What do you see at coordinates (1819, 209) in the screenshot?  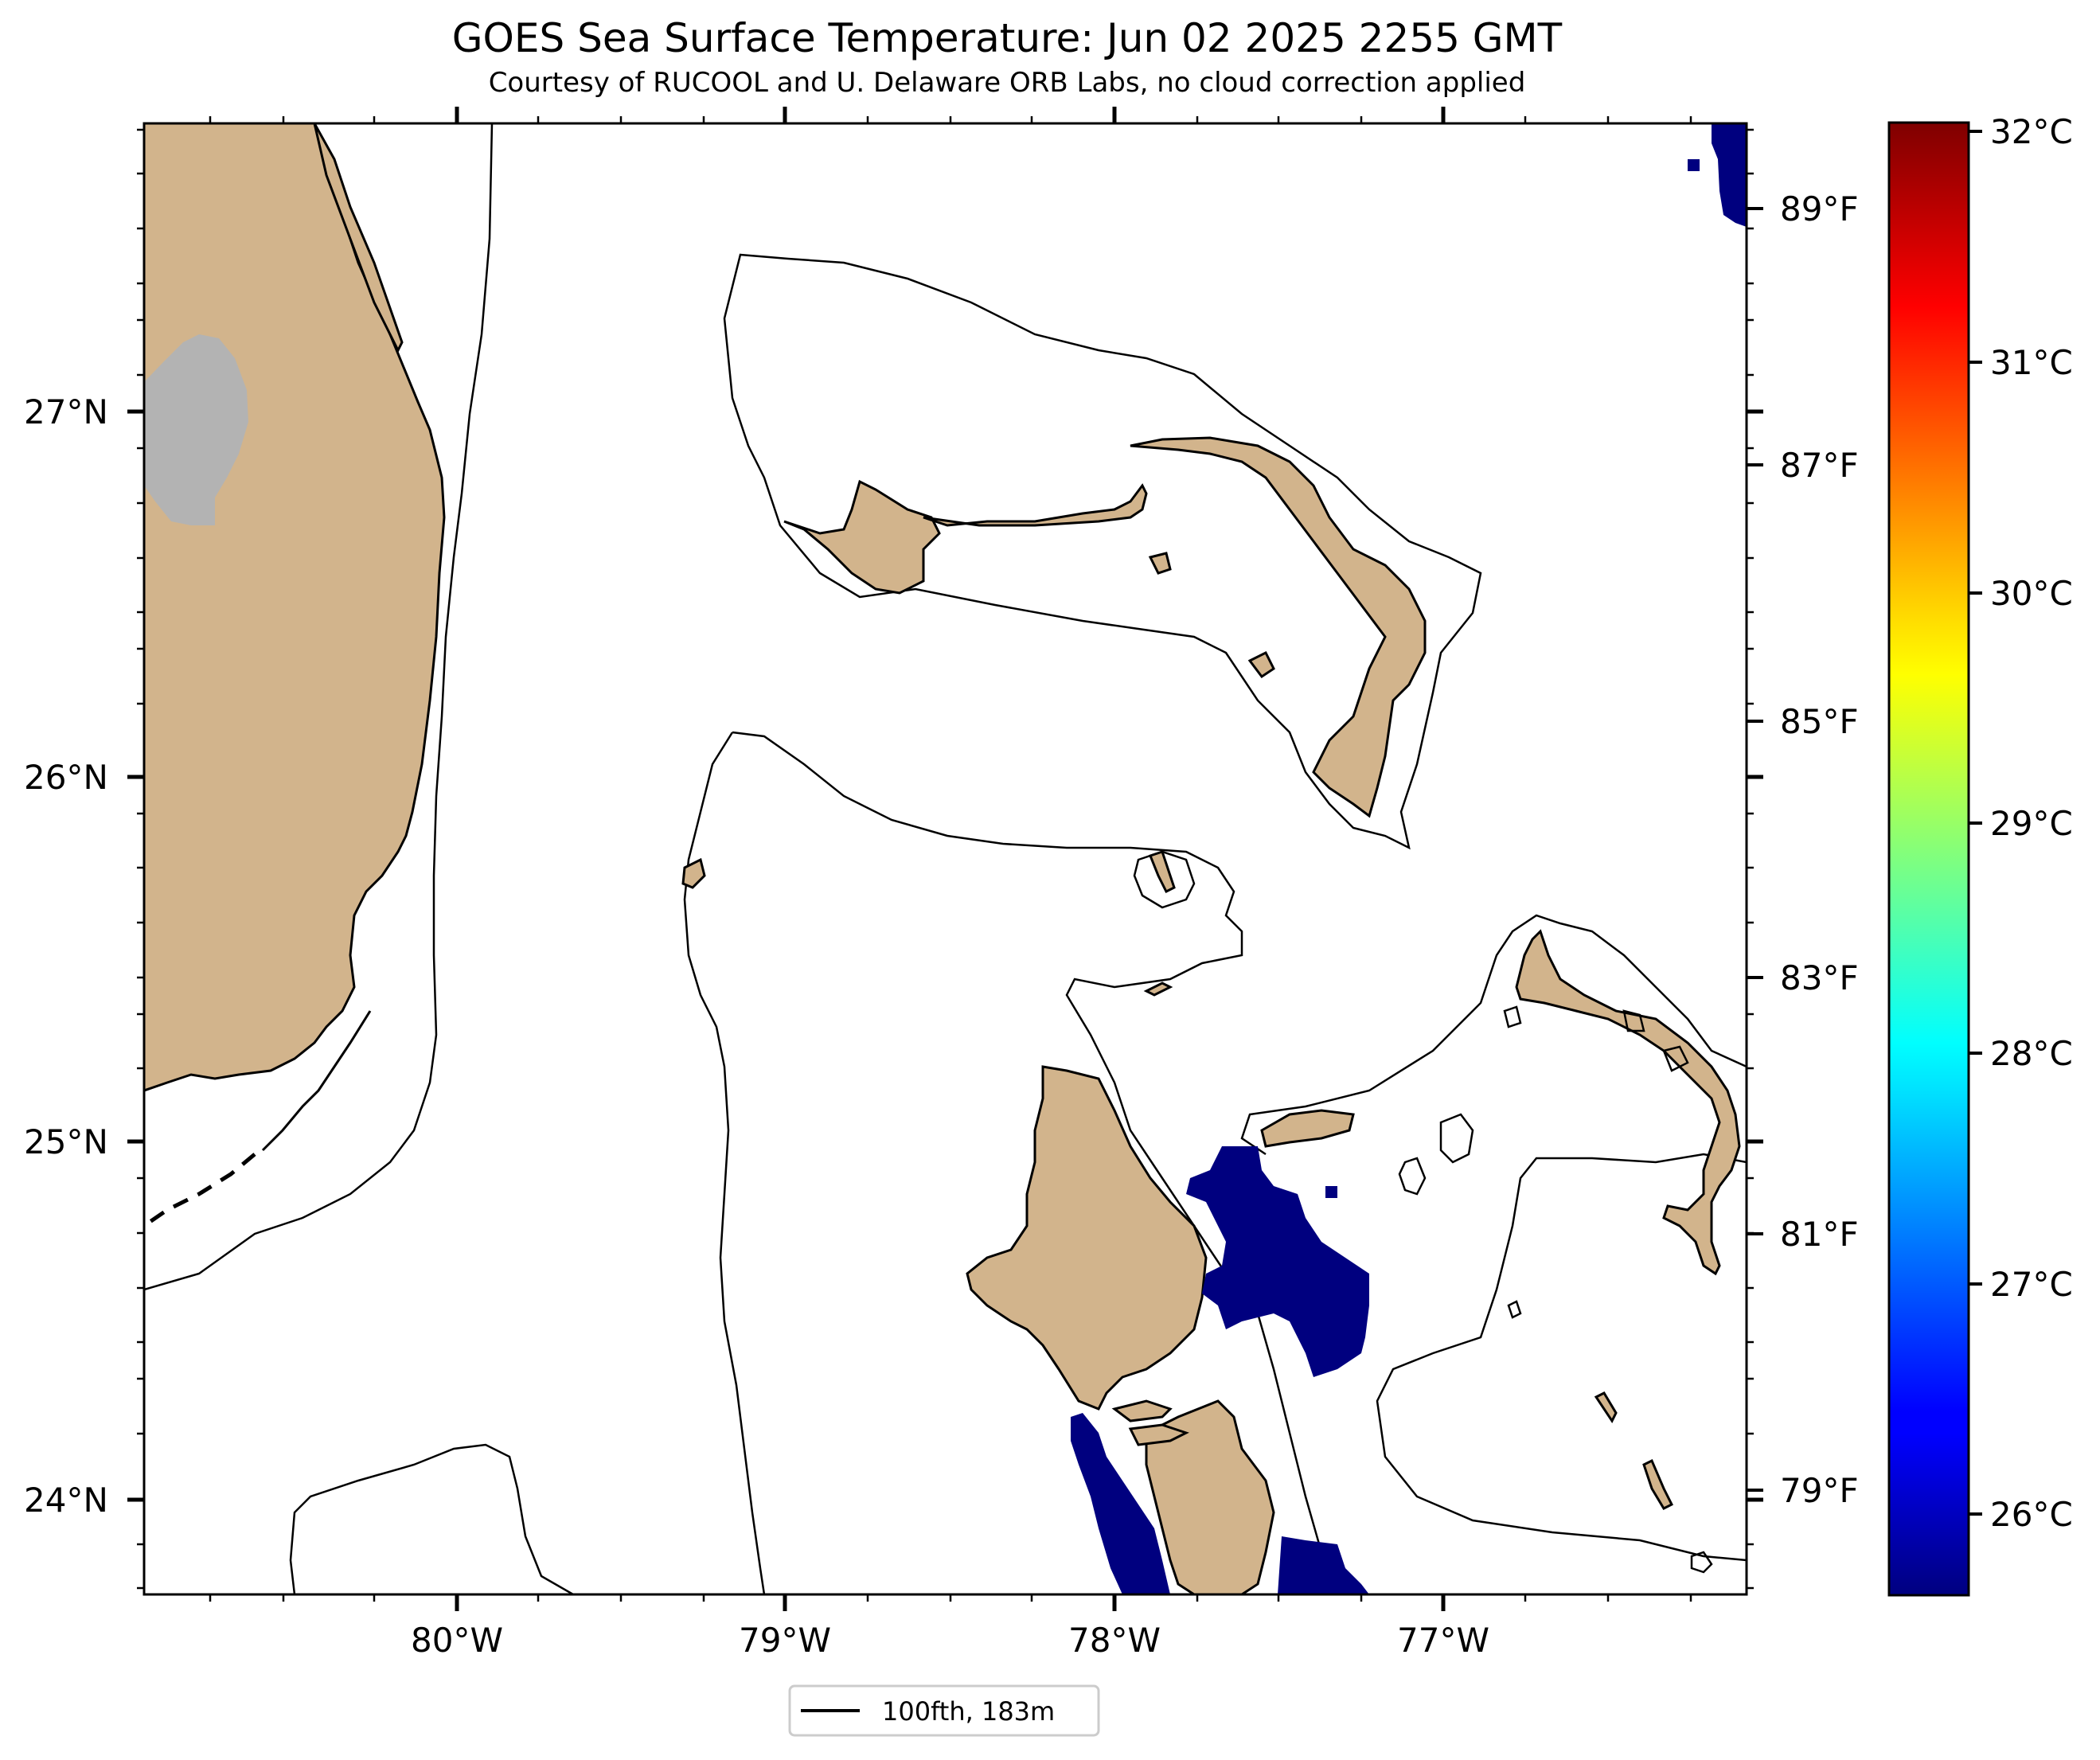 I see `f-label-89: 89°F` at bounding box center [1819, 209].